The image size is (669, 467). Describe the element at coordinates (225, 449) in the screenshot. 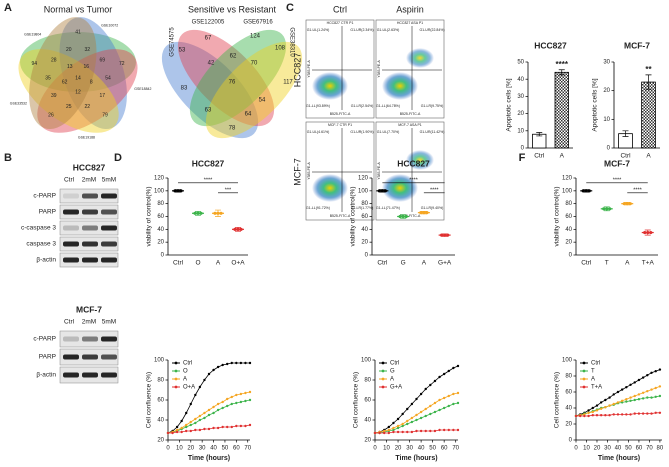

I see `x-tick-label: 50` at that location.